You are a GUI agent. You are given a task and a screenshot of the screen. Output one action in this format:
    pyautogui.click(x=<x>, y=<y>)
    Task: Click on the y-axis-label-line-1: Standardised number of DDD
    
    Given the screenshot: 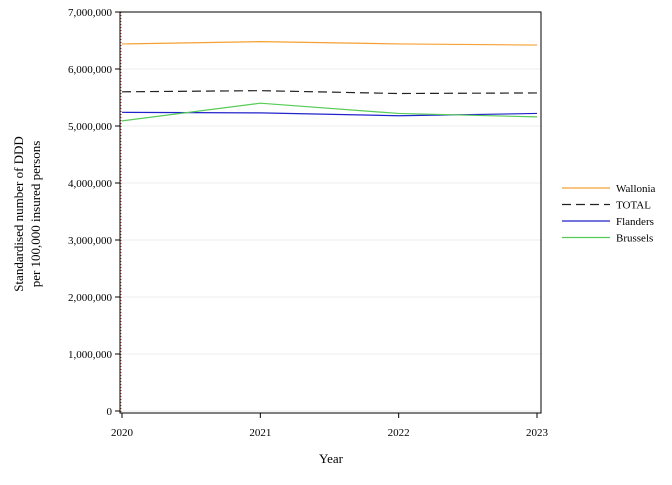 What is the action you would take?
    pyautogui.click(x=18, y=214)
    